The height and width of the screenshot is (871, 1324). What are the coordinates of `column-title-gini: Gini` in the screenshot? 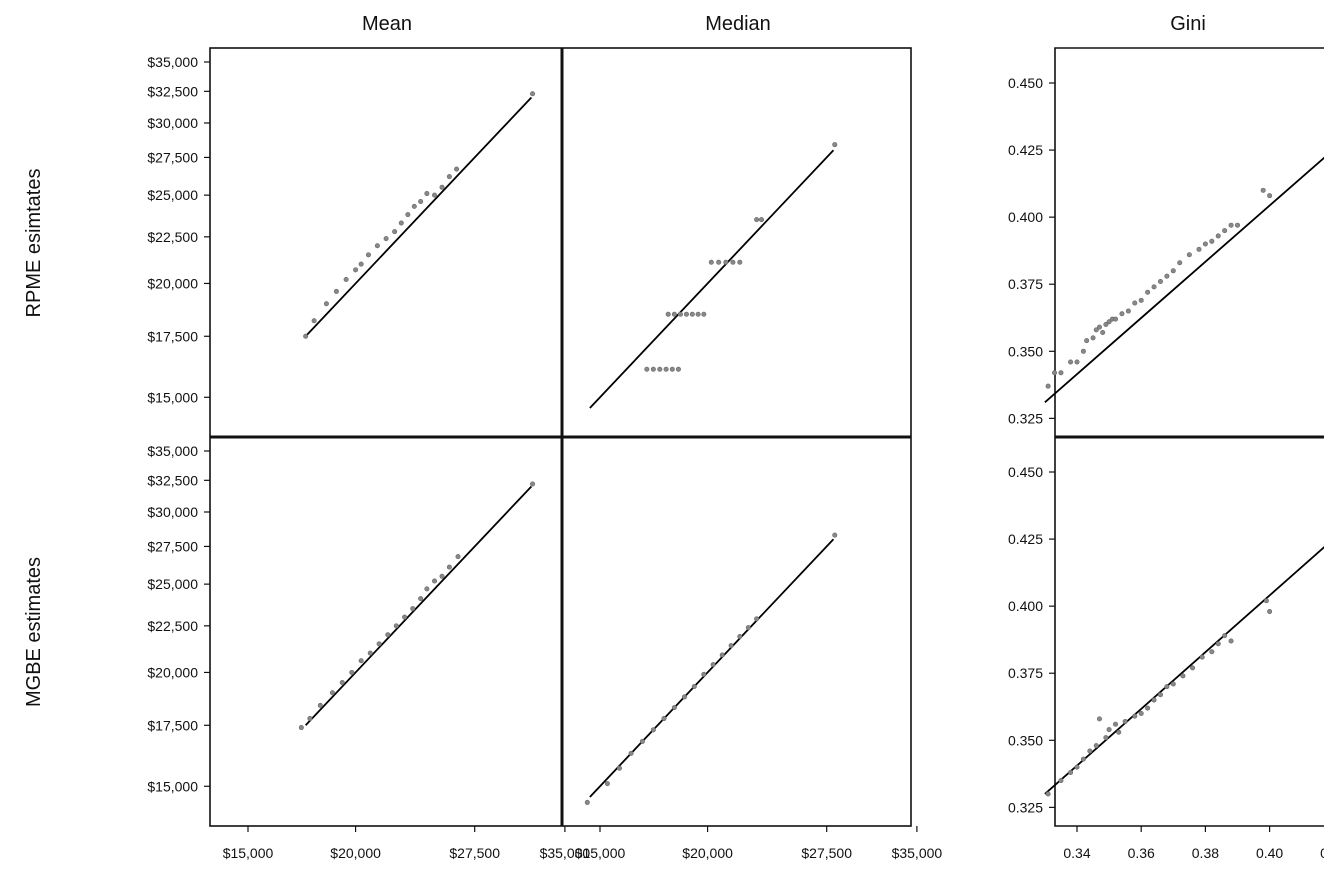 It's located at (1188, 24).